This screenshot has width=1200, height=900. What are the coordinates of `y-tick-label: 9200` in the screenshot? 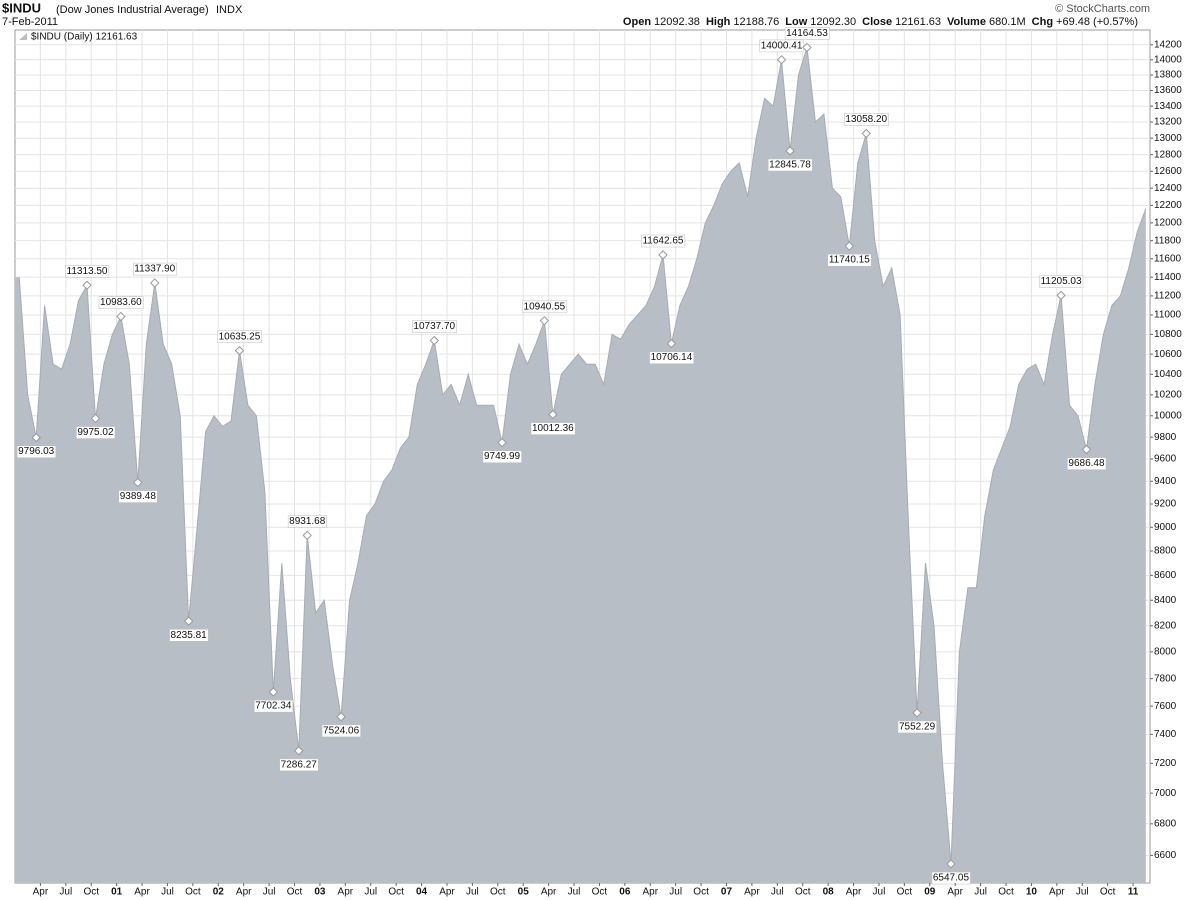 It's located at (1165, 504).